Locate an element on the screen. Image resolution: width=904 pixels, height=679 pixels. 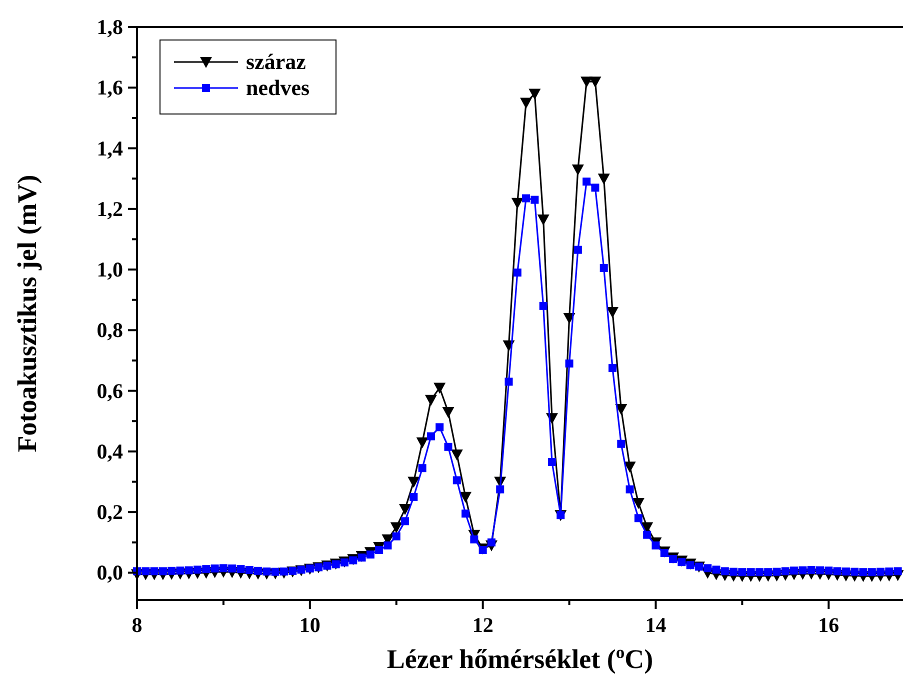
x-tick-label: 16 is located at coordinates (829, 625).